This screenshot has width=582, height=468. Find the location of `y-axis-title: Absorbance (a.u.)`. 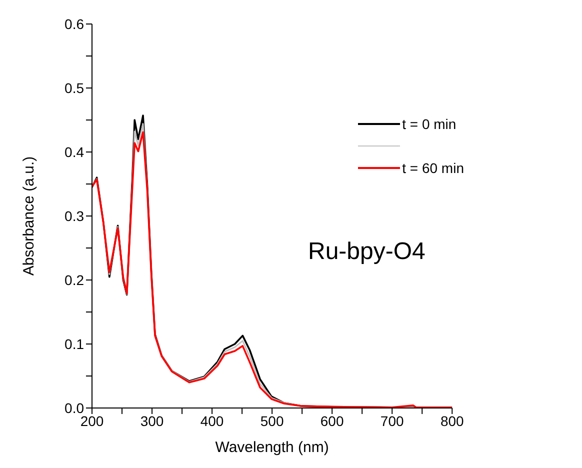

y-axis-title: Absorbance (a.u.) is located at coordinates (29, 216).